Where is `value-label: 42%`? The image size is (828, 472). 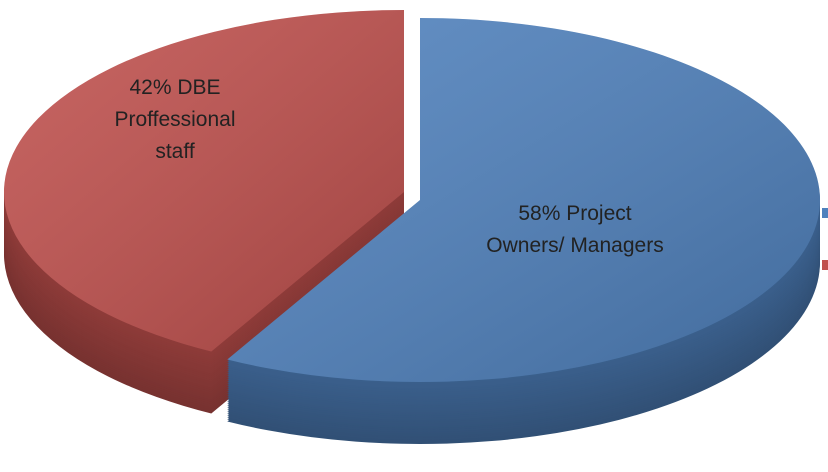
value-label: 42% is located at coordinates (150, 87).